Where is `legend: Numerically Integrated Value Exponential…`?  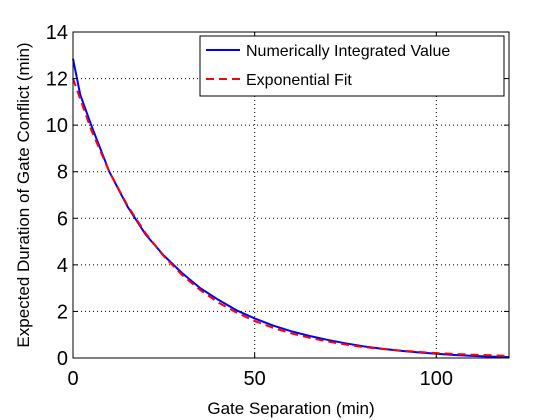 legend: Numerically Integrated Value Exponential… is located at coordinates (352, 66).